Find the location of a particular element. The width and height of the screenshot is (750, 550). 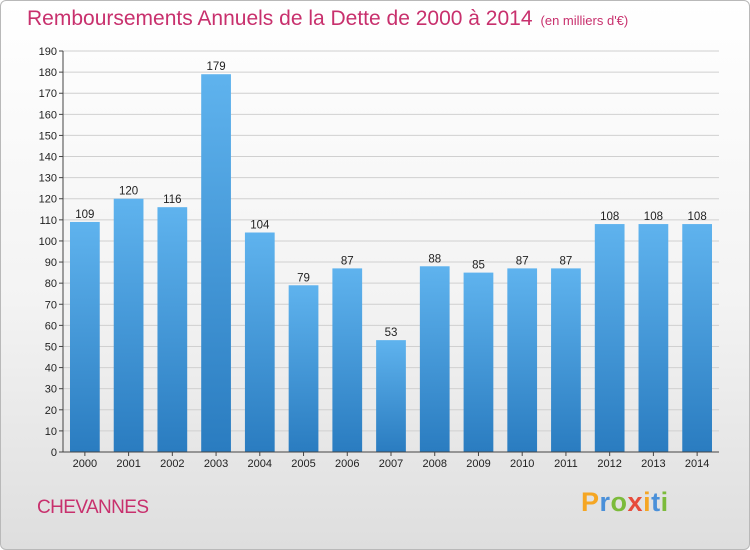

proxiti-logo: Proxiti is located at coordinates (625, 502).